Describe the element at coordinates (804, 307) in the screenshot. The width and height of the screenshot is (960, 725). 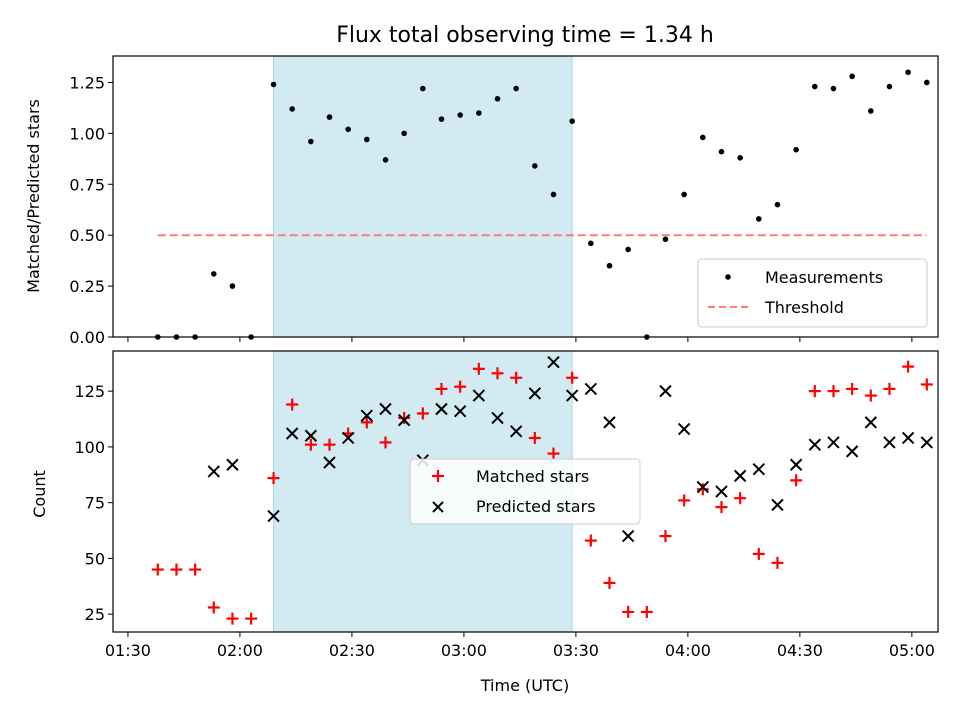
I see `legend-threshold-label: Threshold` at that location.